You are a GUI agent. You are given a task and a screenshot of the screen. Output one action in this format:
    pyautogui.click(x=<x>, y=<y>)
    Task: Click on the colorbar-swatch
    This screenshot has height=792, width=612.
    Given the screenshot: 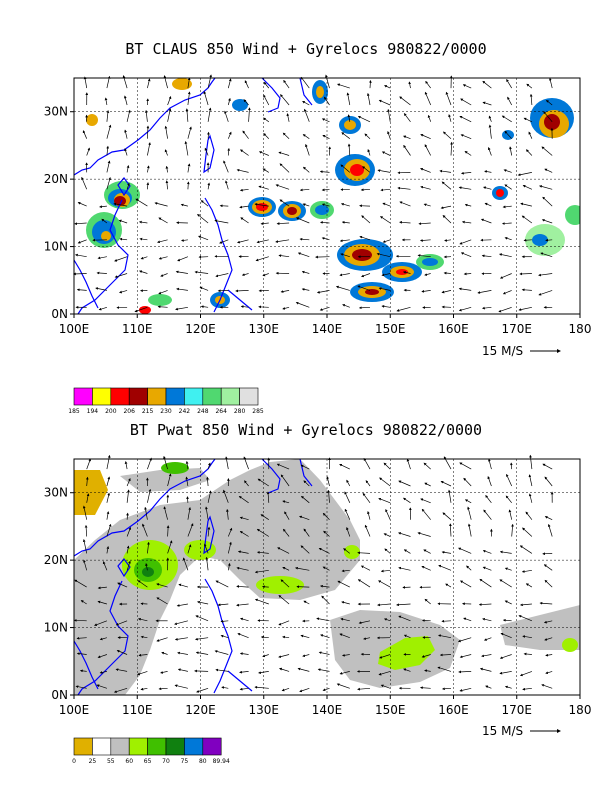 What is the action you would take?
    pyautogui.click(x=83, y=396)
    